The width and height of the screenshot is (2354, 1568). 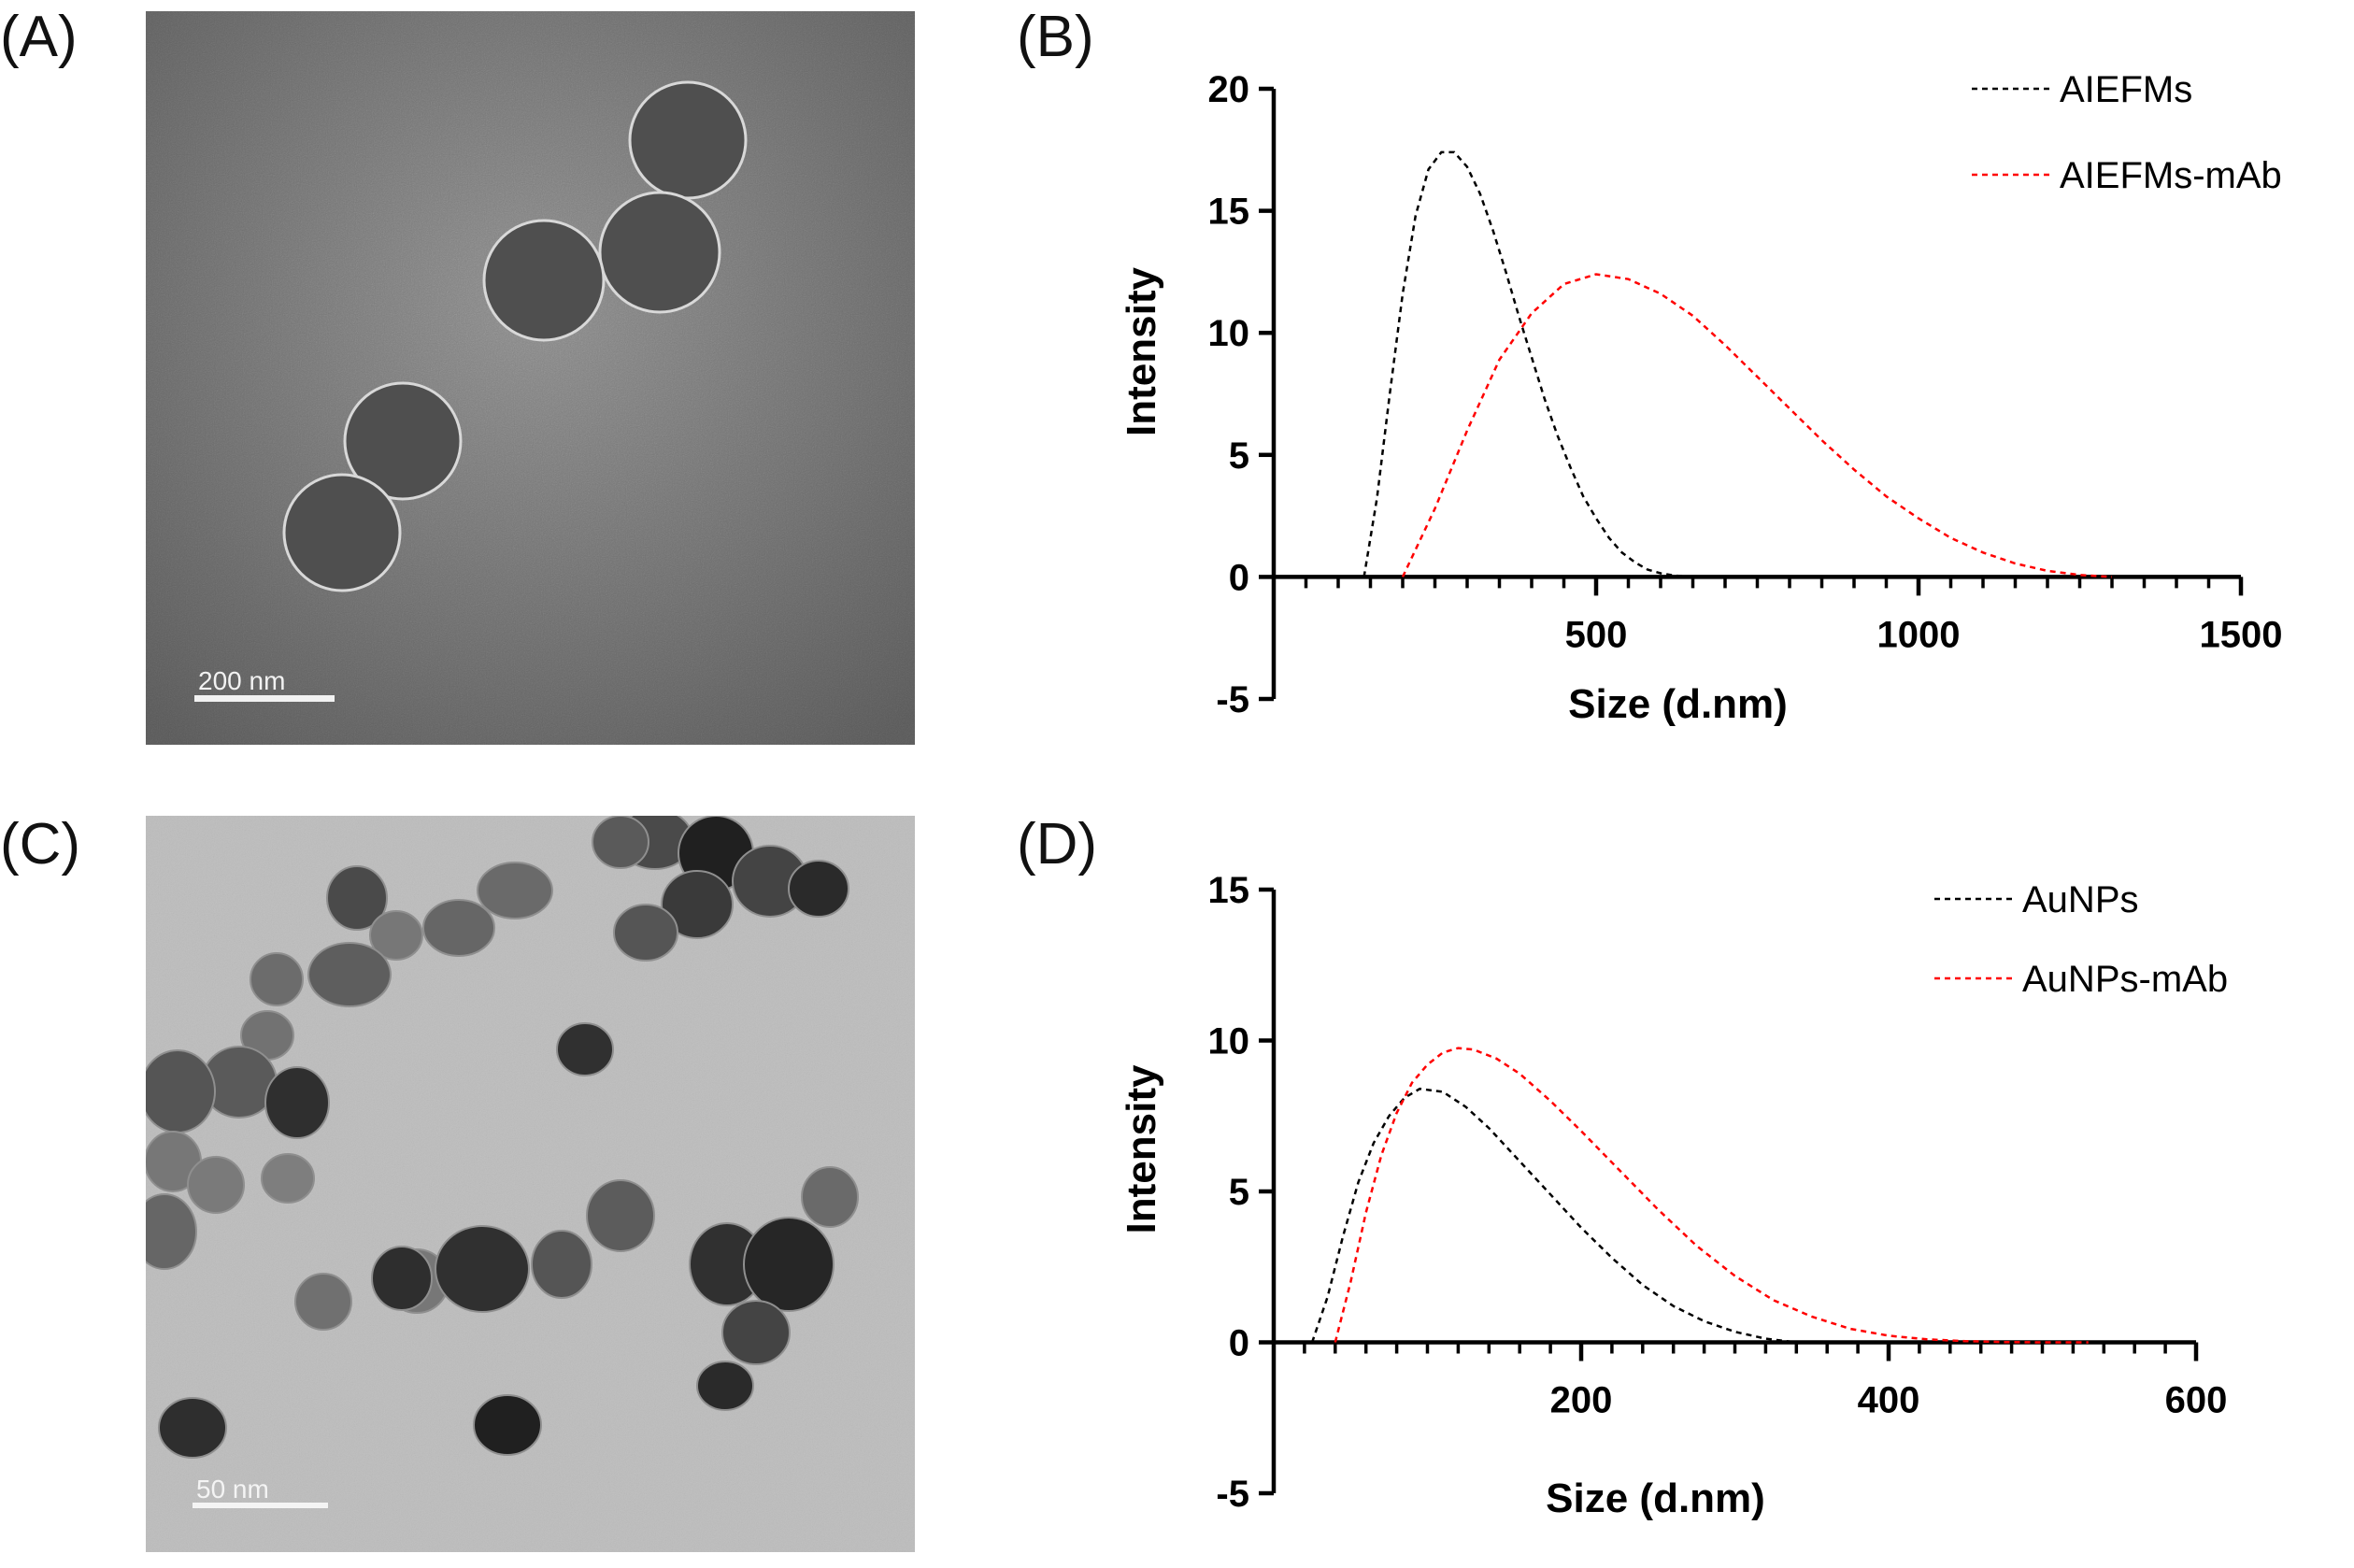 What do you see at coordinates (39, 37) in the screenshot?
I see `panel-label-a: (A)` at bounding box center [39, 37].